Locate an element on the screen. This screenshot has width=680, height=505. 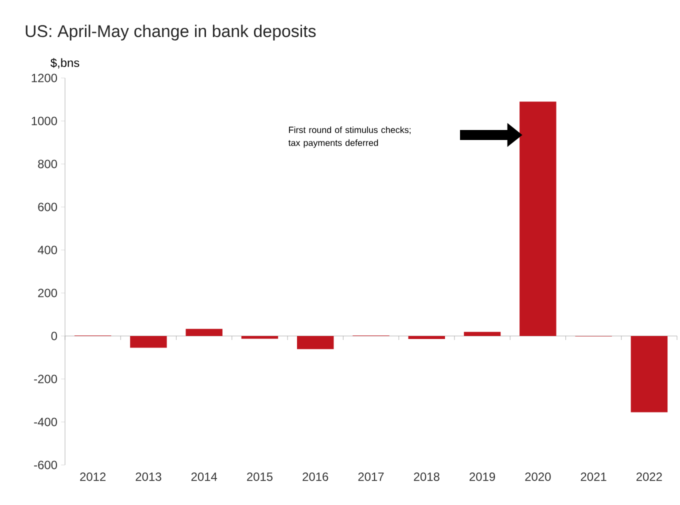
y-tick-label: 600 is located at coordinates (48, 207).